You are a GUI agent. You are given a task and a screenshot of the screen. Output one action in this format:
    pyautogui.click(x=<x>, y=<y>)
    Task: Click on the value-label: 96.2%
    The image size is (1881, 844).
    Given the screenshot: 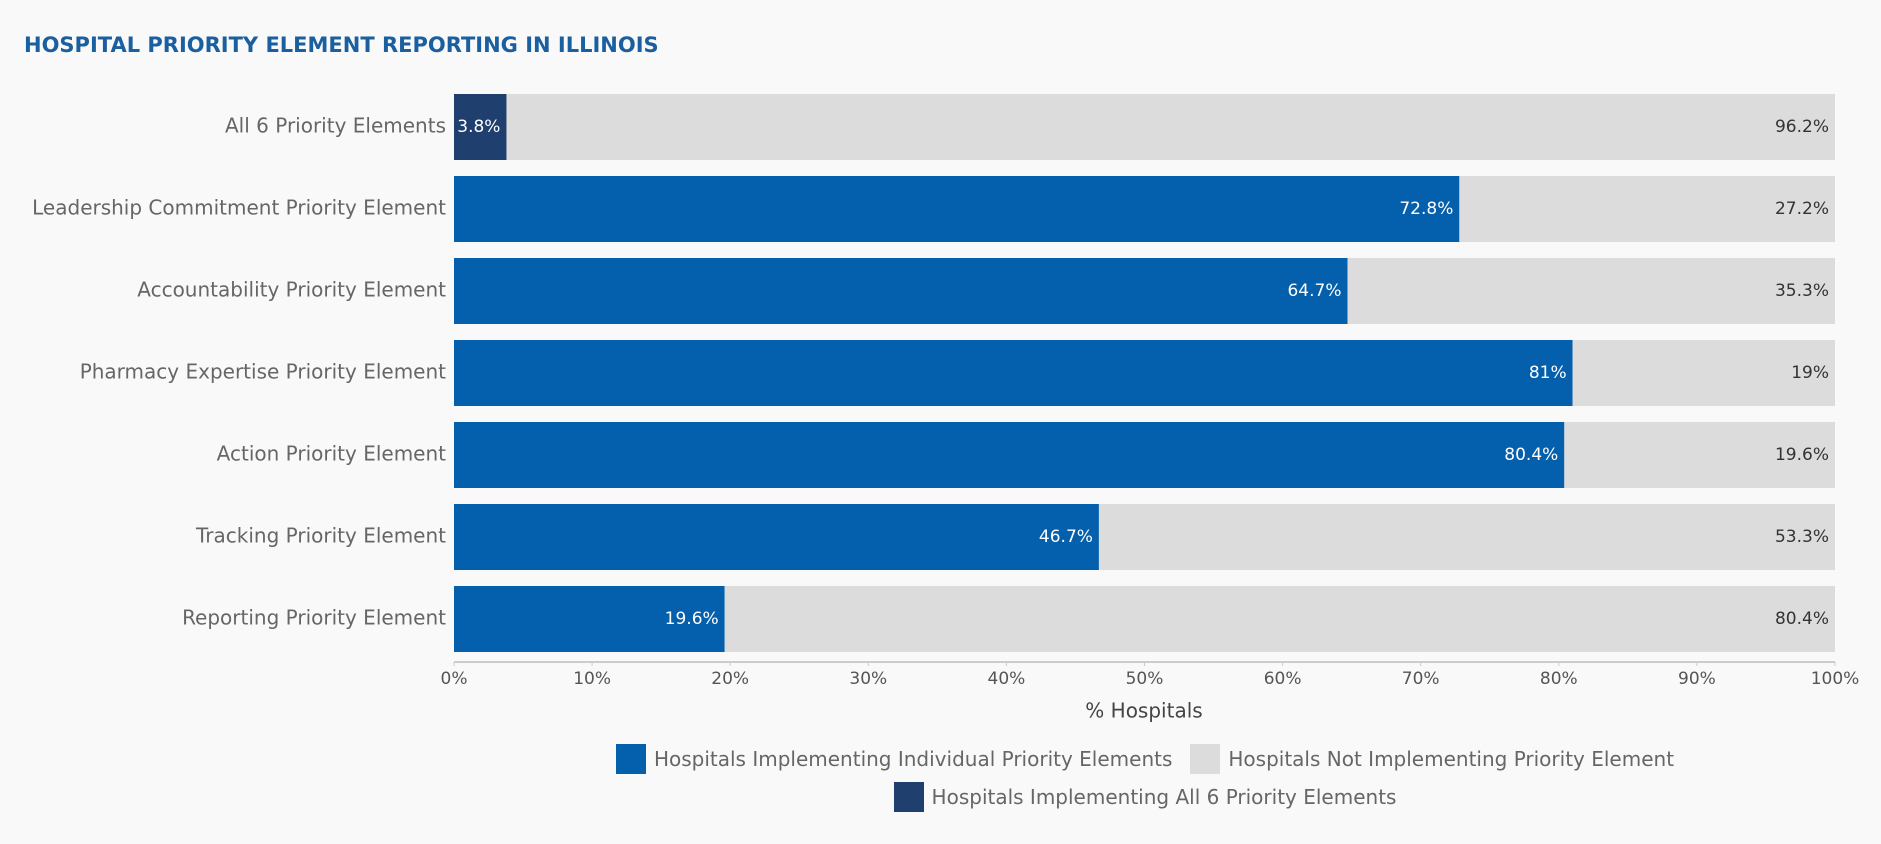 What is the action you would take?
    pyautogui.click(x=1802, y=127)
    